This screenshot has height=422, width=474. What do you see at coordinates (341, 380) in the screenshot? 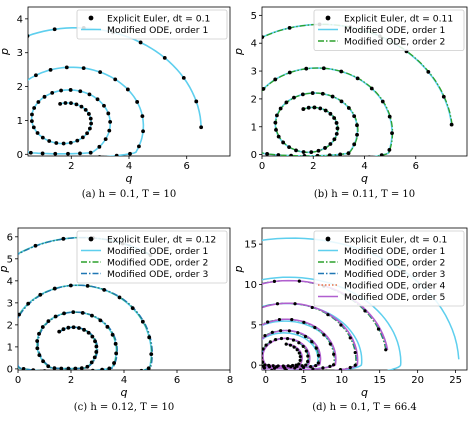
I see `x-tick-label: 10` at bounding box center [341, 380].